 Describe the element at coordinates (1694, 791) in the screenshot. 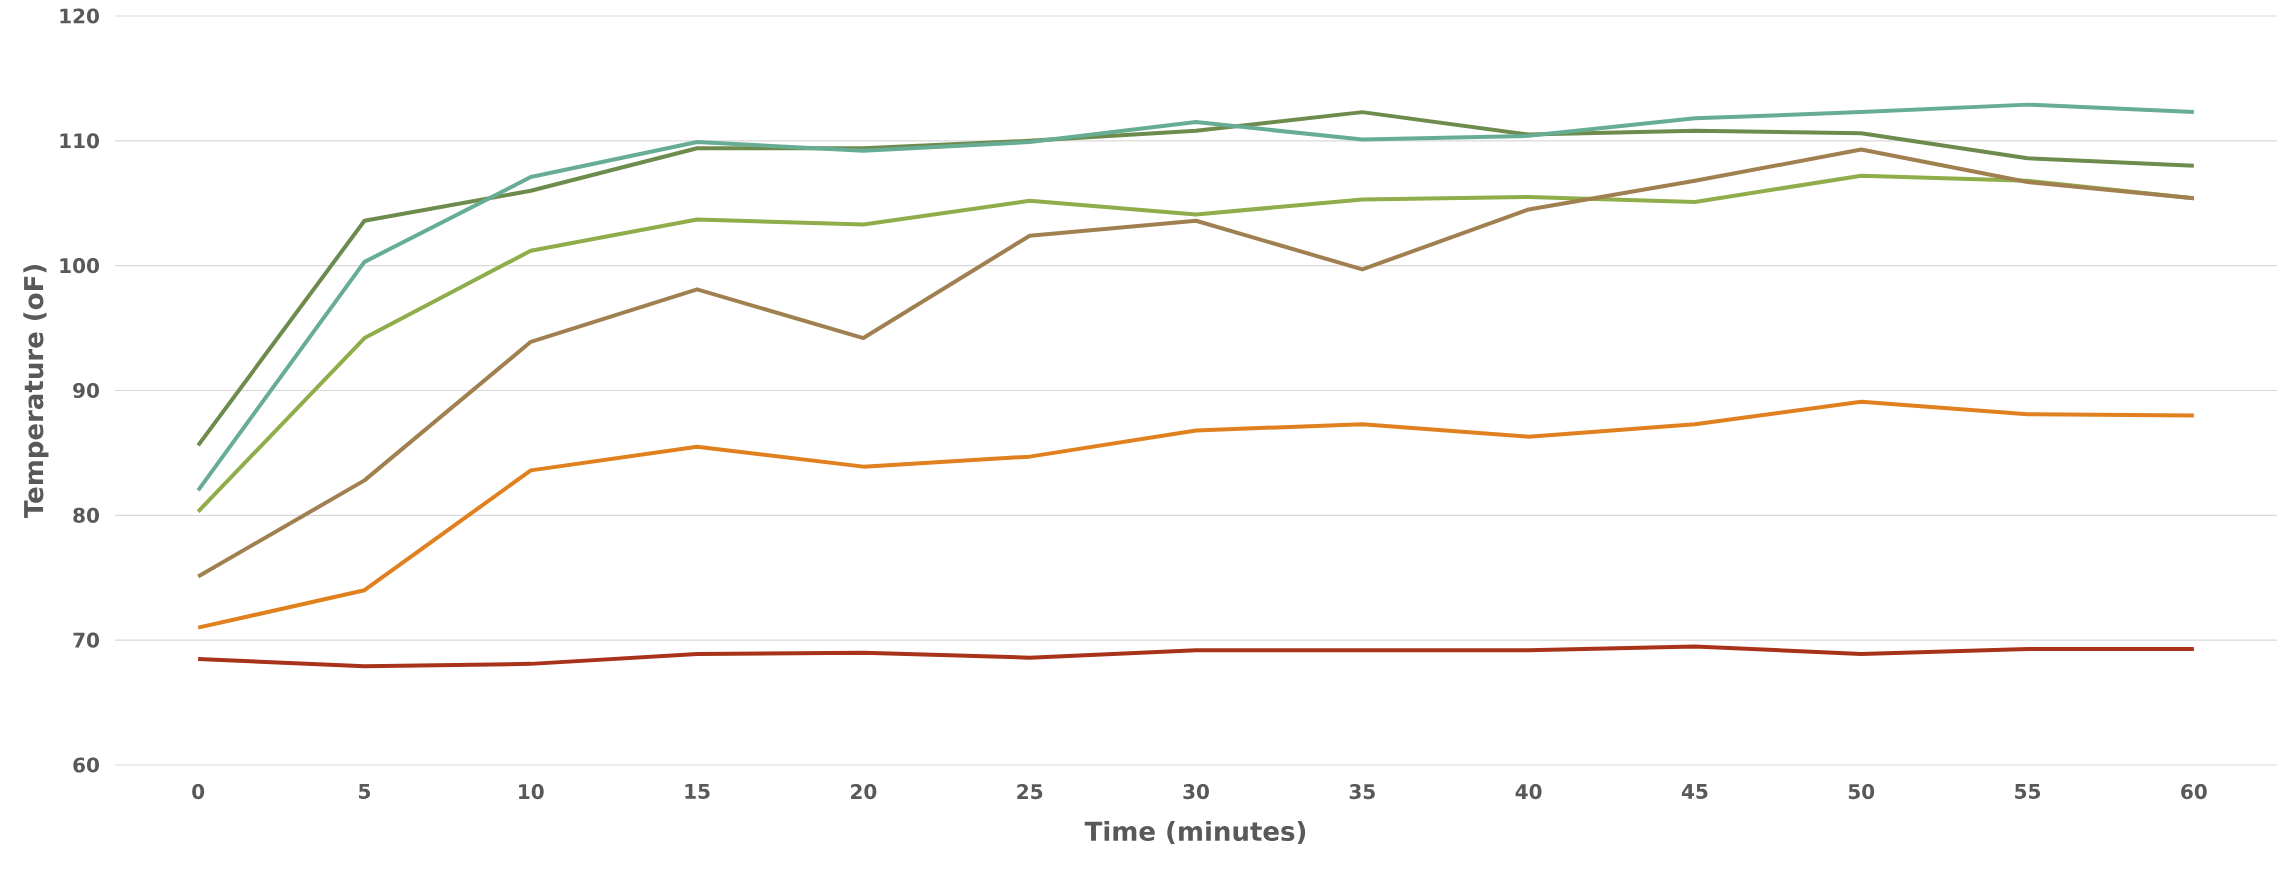

I see `x-tick-label: 45` at that location.